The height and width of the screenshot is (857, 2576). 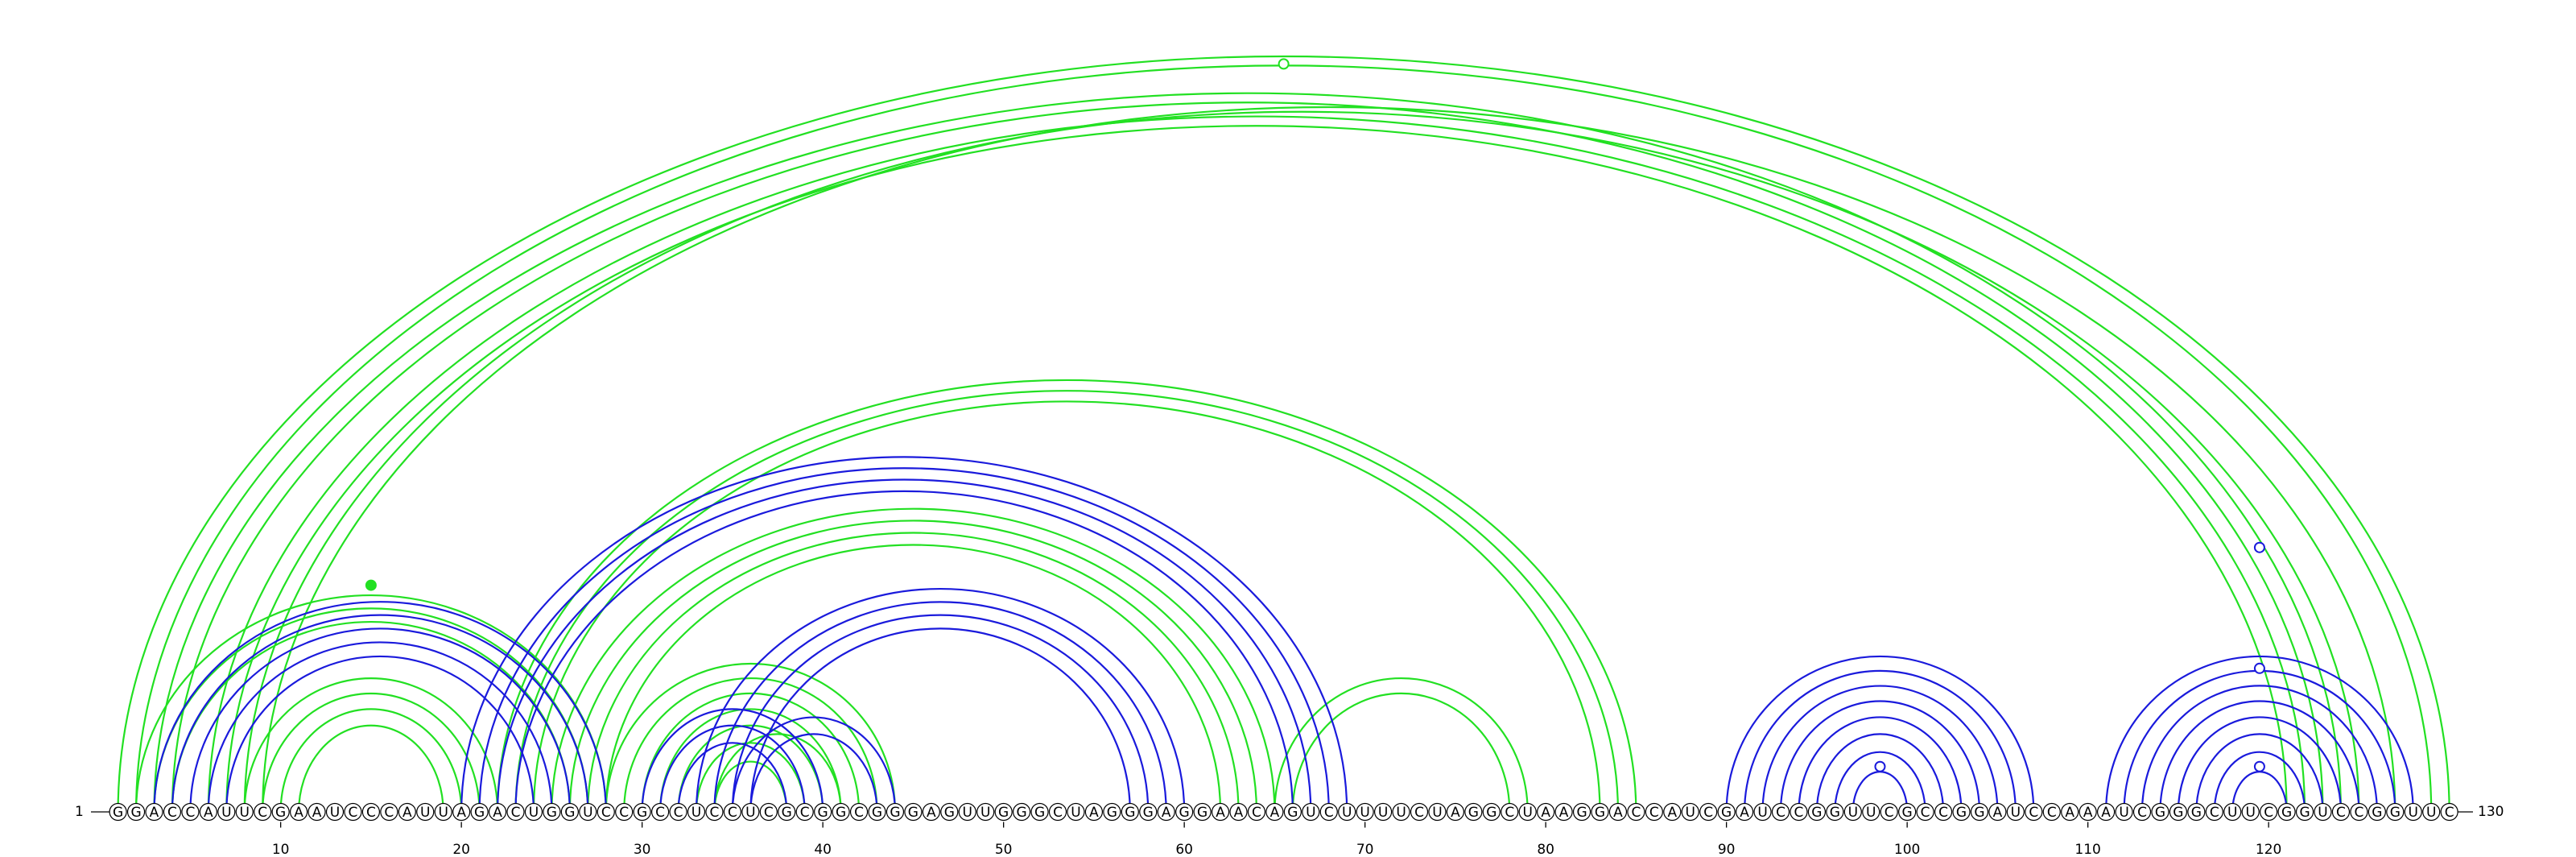 I want to click on green-arc-marker, so click(x=371, y=585).